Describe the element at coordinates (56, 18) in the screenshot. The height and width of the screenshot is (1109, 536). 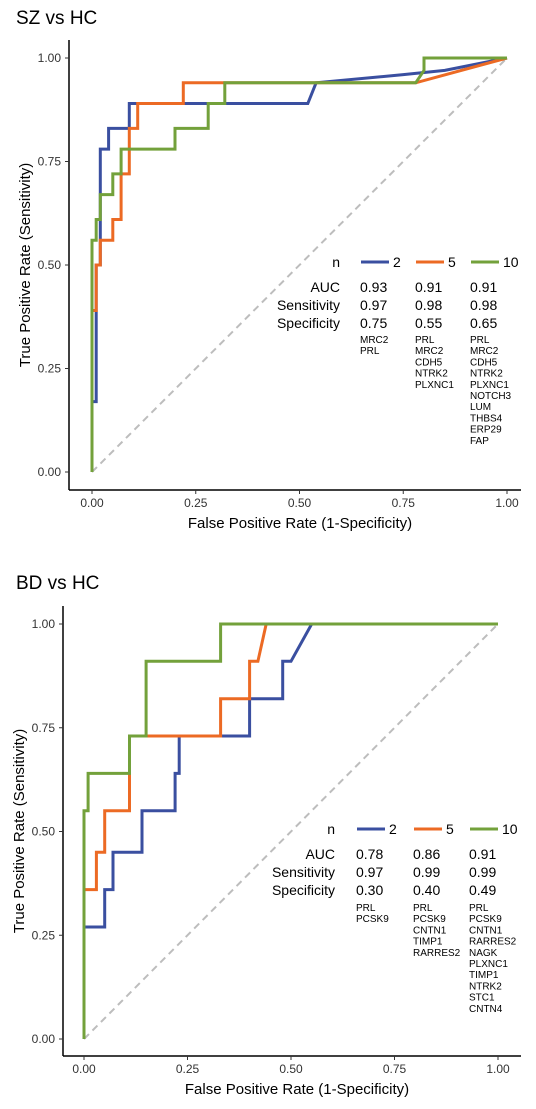
I see `chart-title: SZ vs HC` at that location.